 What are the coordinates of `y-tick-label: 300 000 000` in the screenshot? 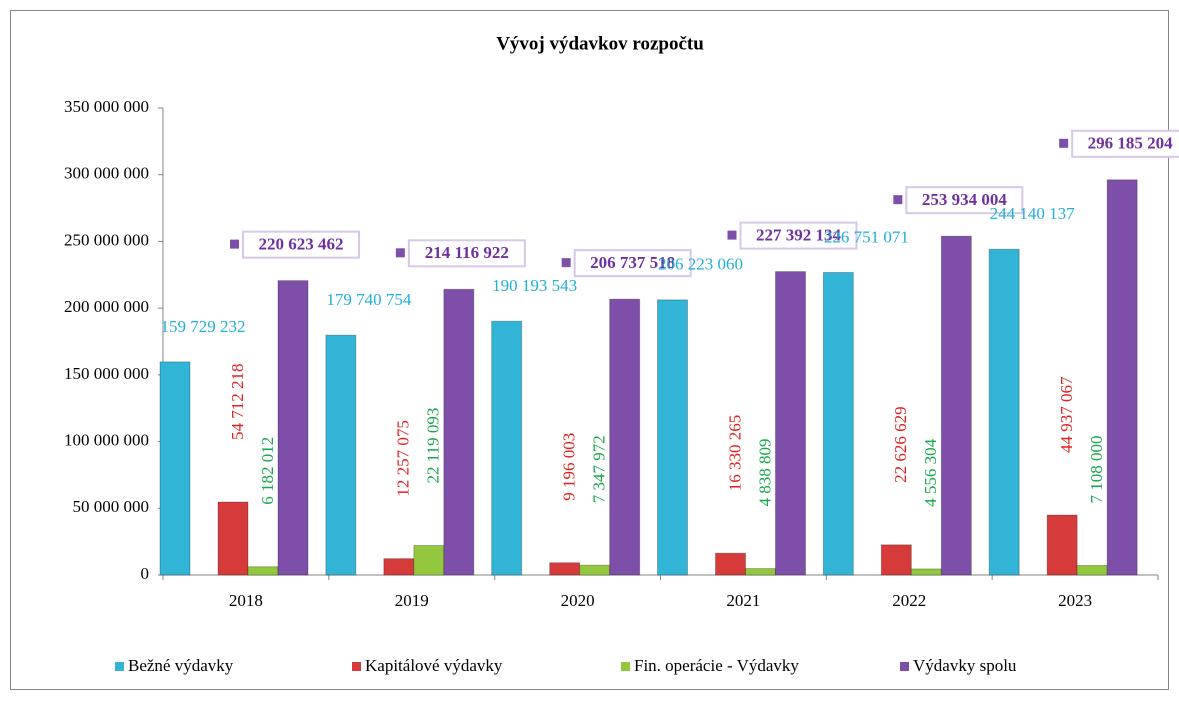 It's located at (106, 173).